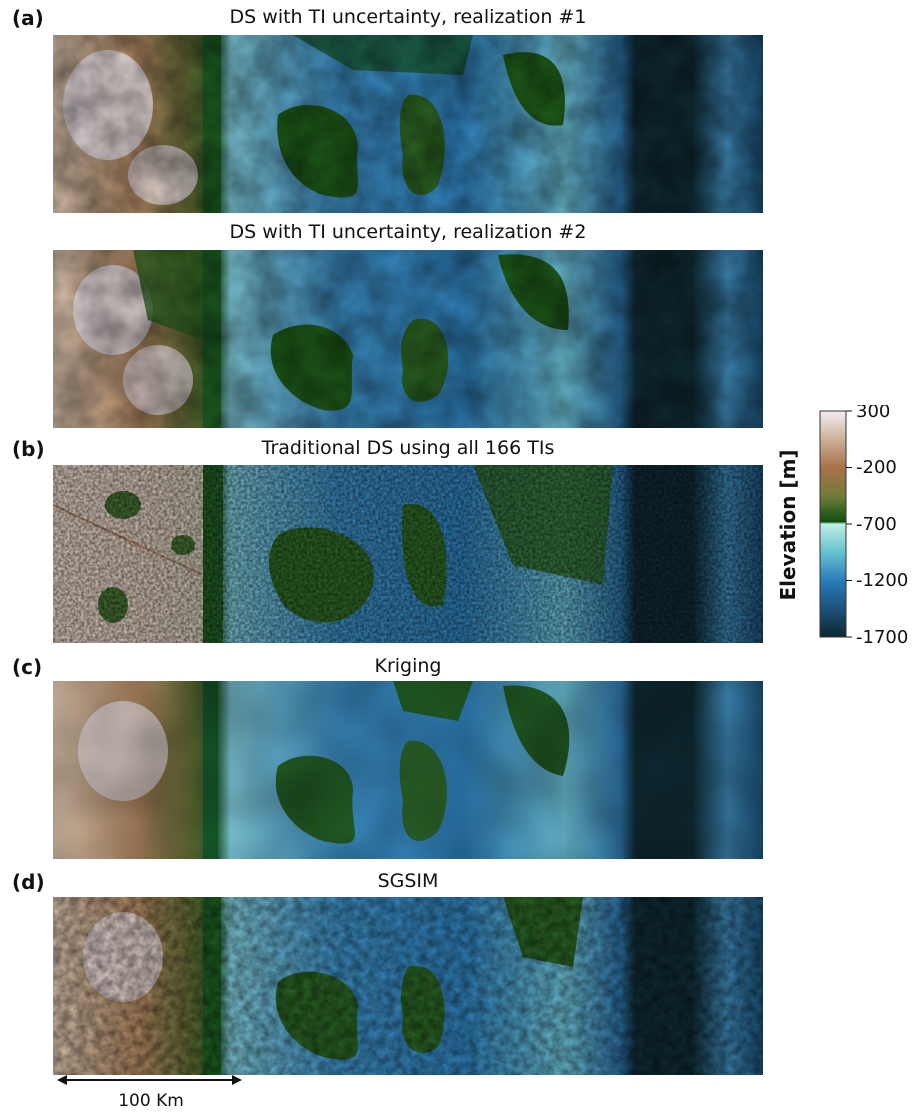 The width and height of the screenshot is (923, 1112). What do you see at coordinates (876, 467) in the screenshot?
I see `colorbar-tick-minus-200: -200` at bounding box center [876, 467].